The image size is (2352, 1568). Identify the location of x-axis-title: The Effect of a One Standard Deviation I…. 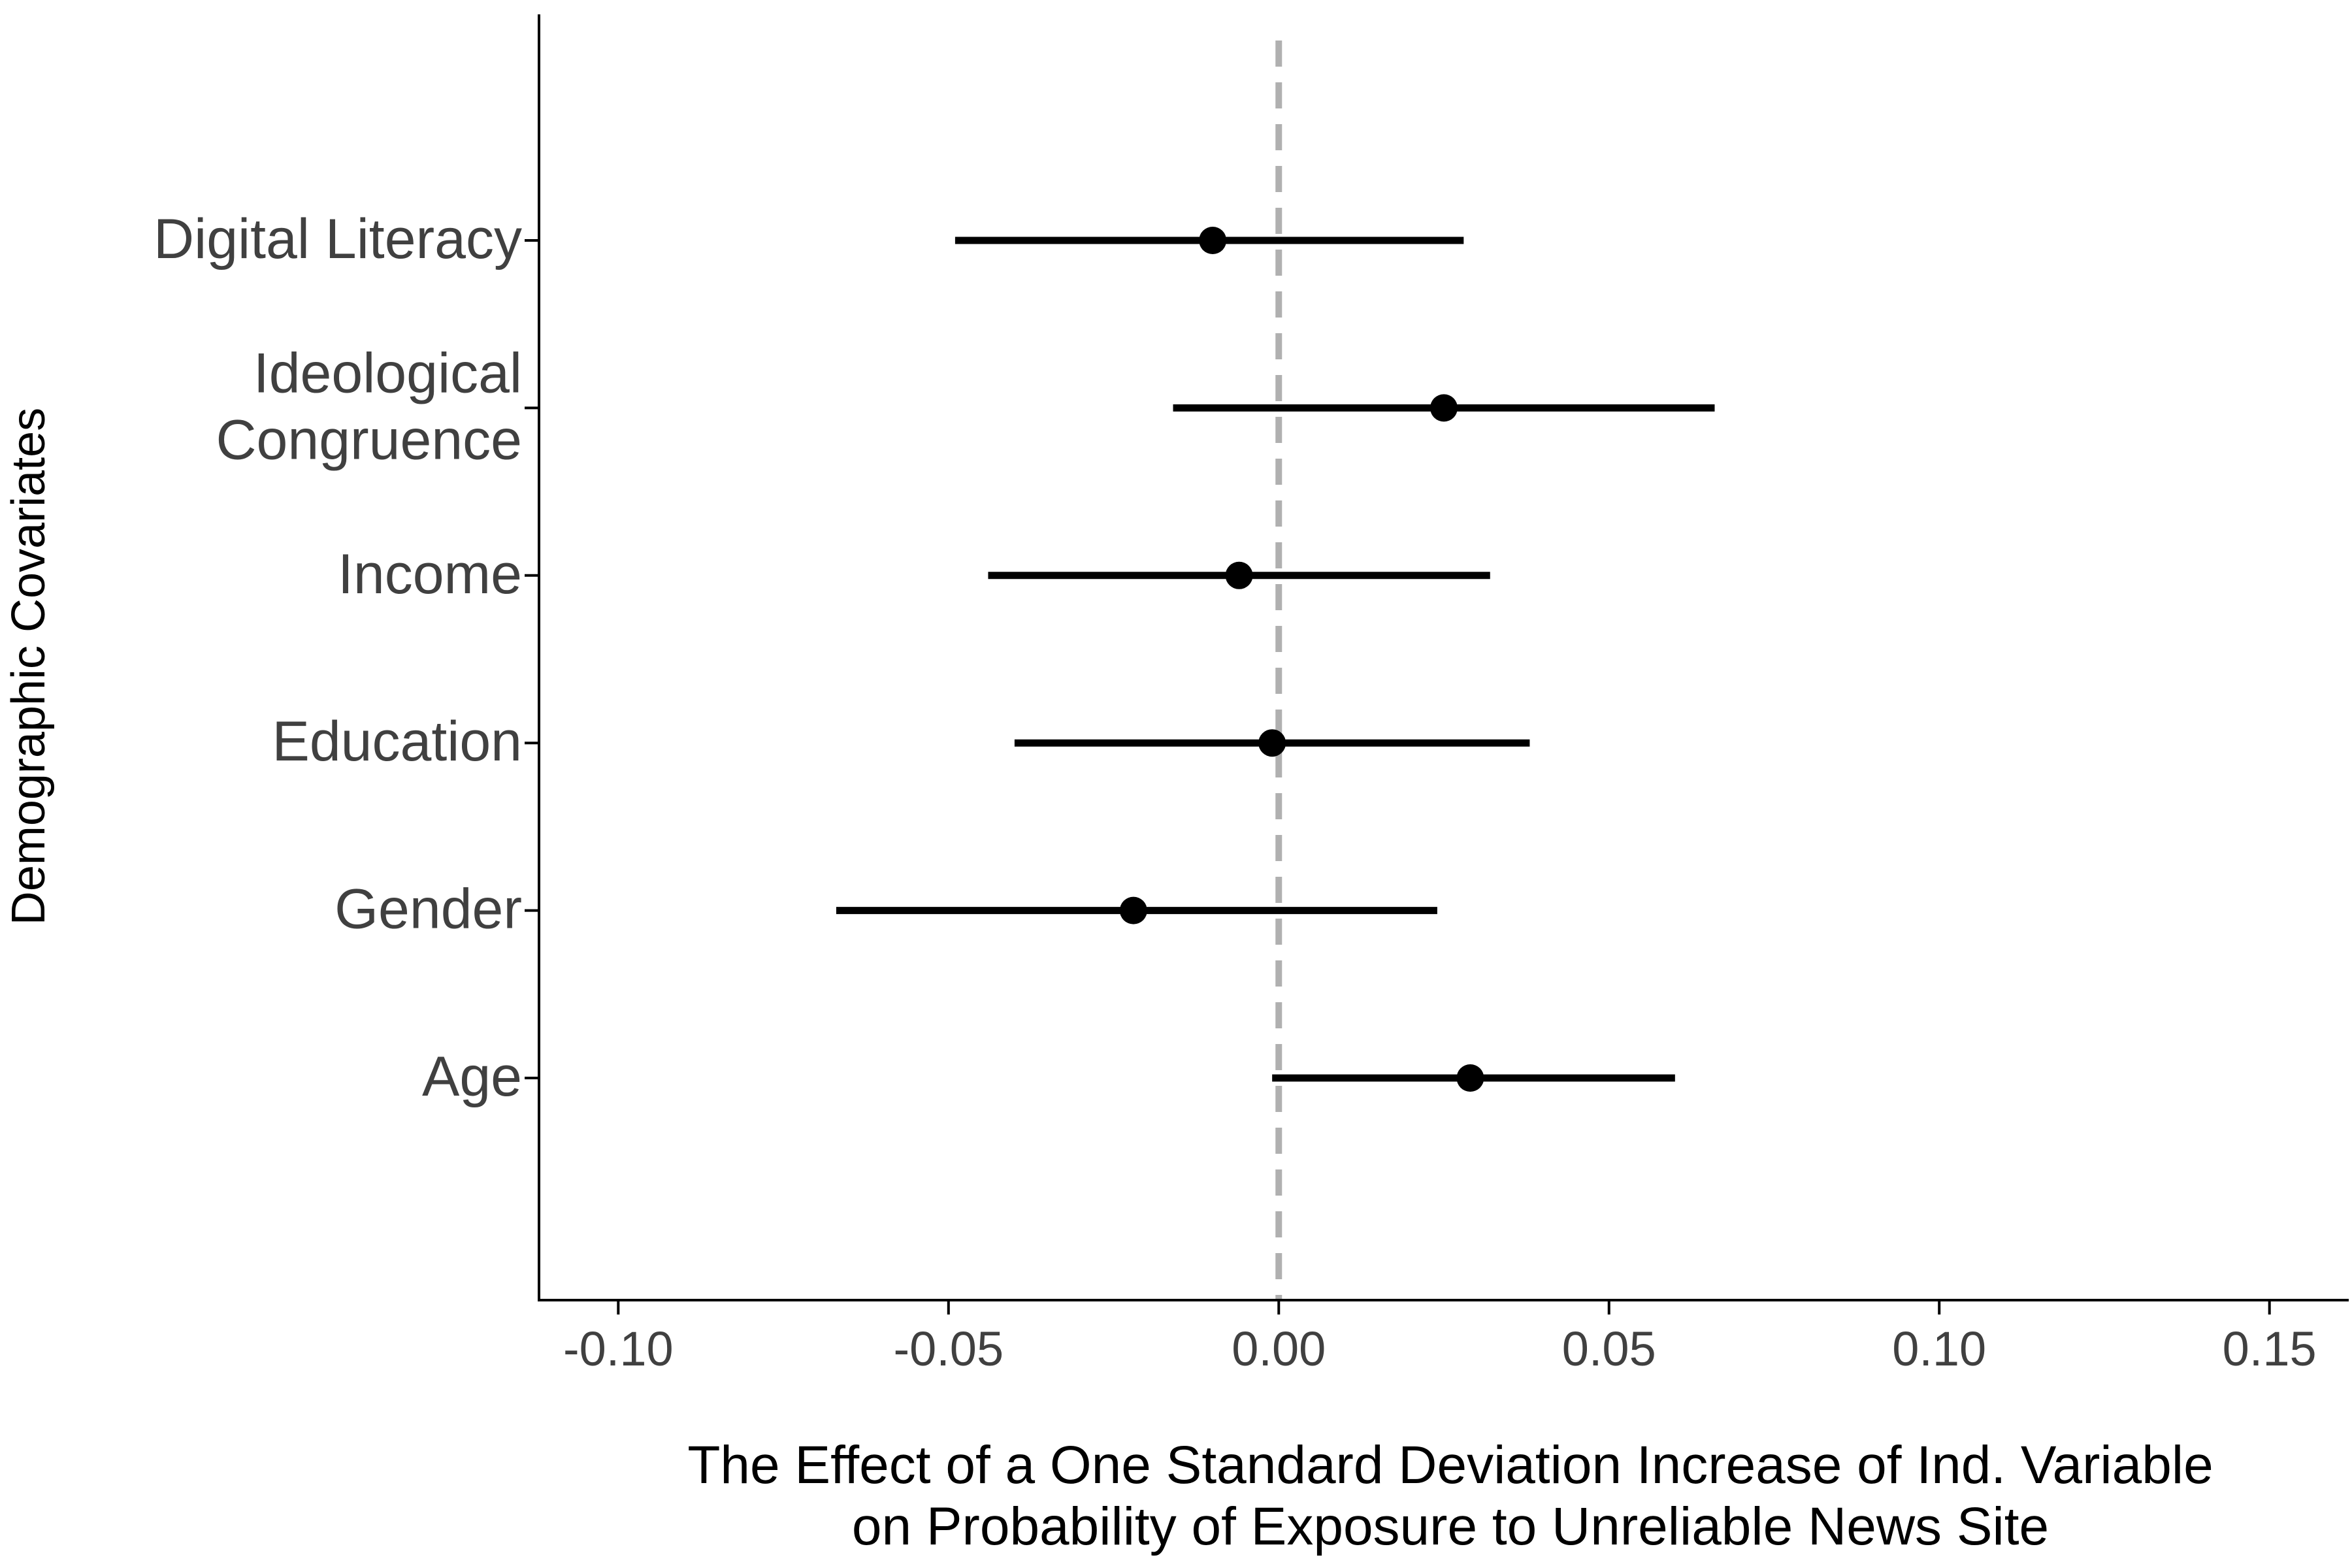
(1450, 1495).